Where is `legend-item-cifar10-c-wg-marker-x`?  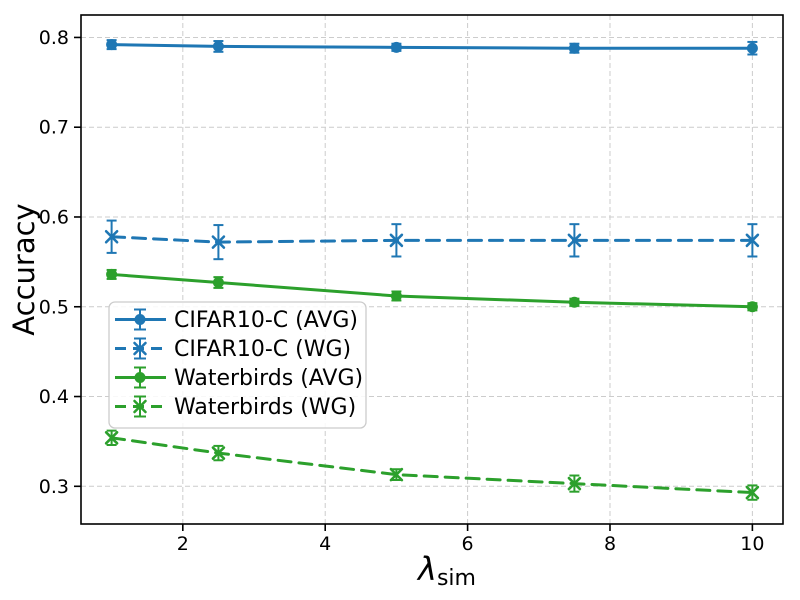
legend-item-cifar10-c-wg-marker-x is located at coordinates (140, 348).